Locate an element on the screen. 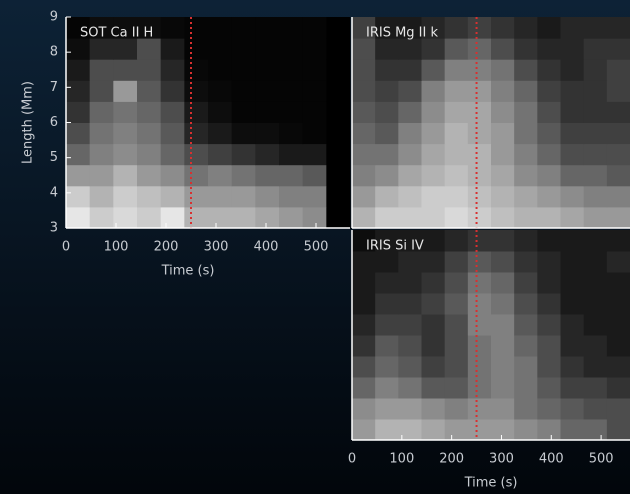  x-tick-label: 200 is located at coordinates (166, 247).